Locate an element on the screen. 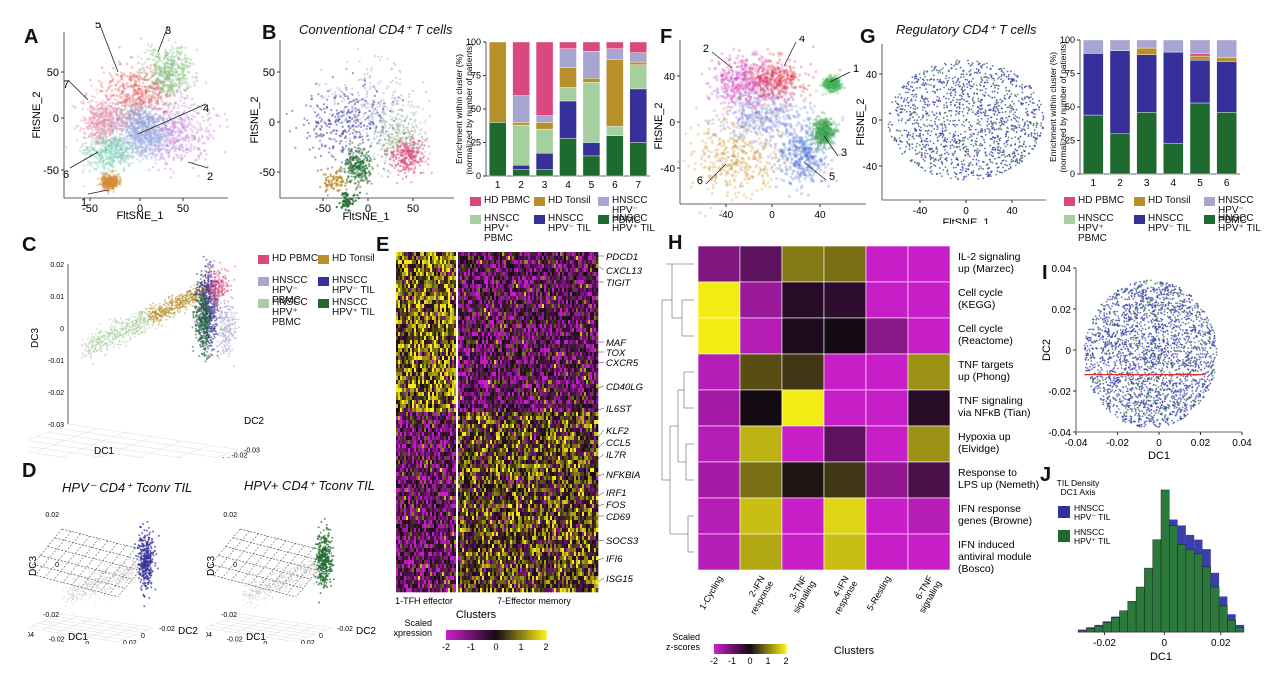 This screenshot has height=673, width=1280. i-ytick: 0.02 is located at coordinates (1062, 310).